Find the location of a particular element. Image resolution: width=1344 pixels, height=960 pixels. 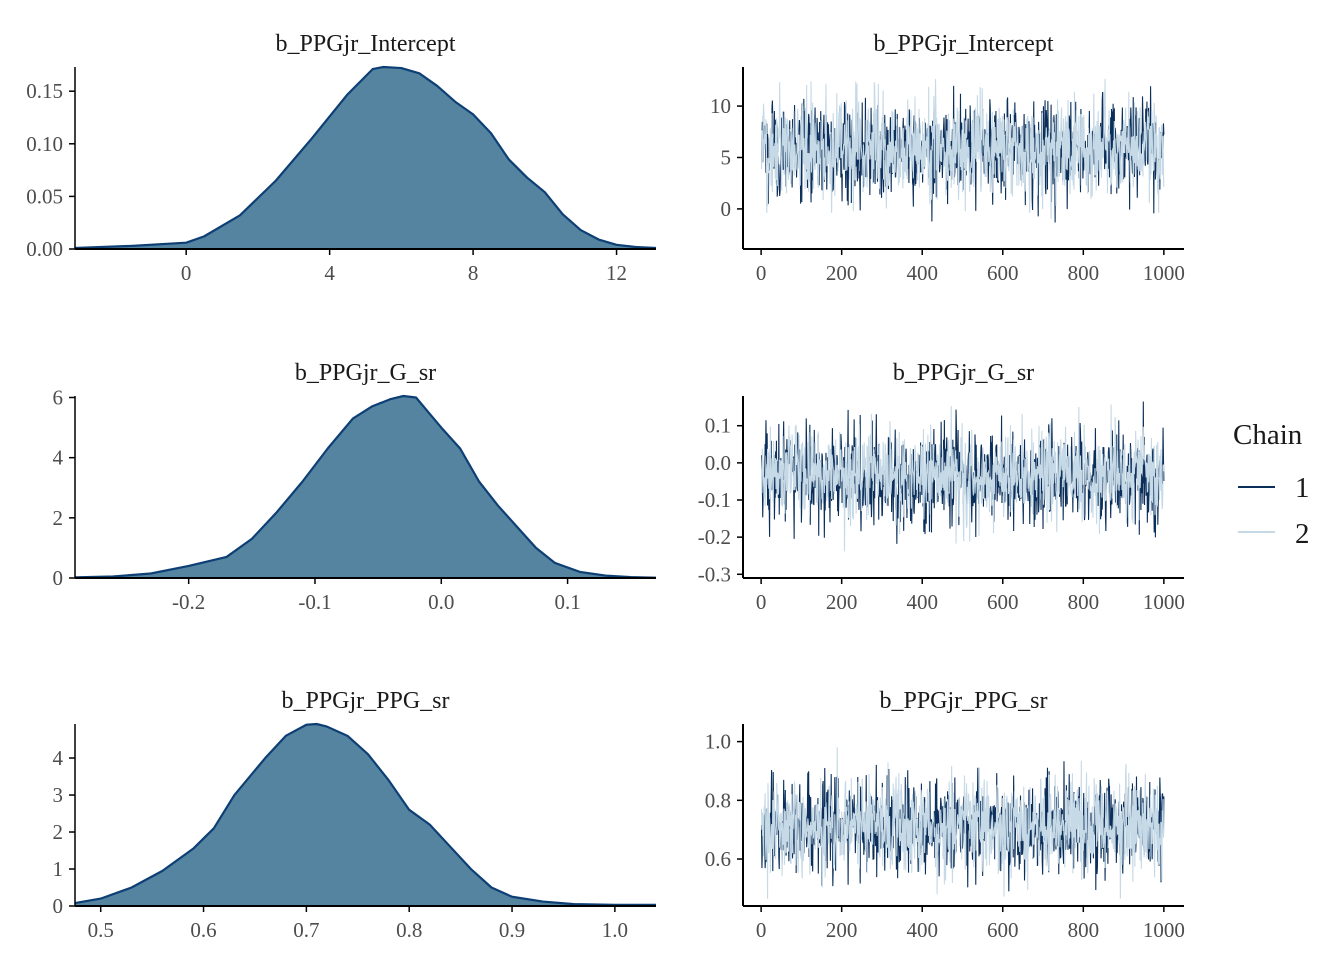

x-tick-label: 1.0 is located at coordinates (615, 930).